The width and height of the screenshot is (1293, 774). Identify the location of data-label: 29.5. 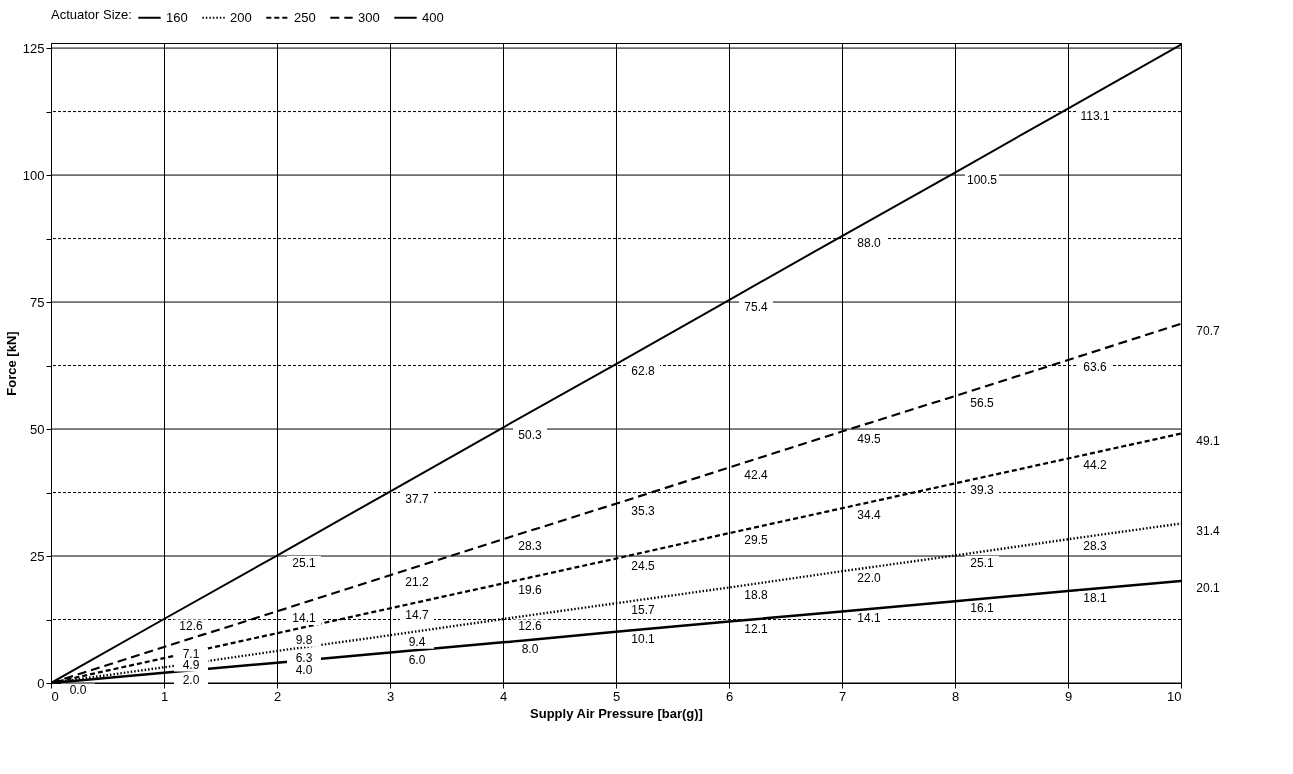
(756, 540).